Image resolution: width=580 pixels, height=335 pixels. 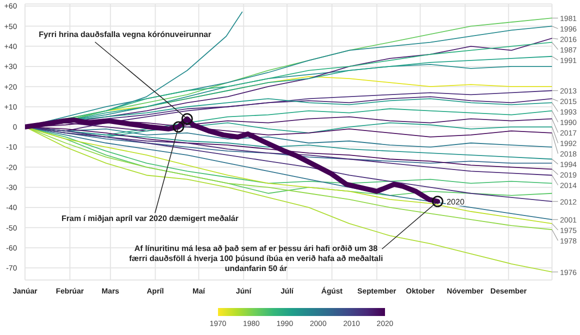 I want to click on annotation: Fyrri hrina dauðsfalla vegna kórónuveirunnar, so click(x=125, y=35).